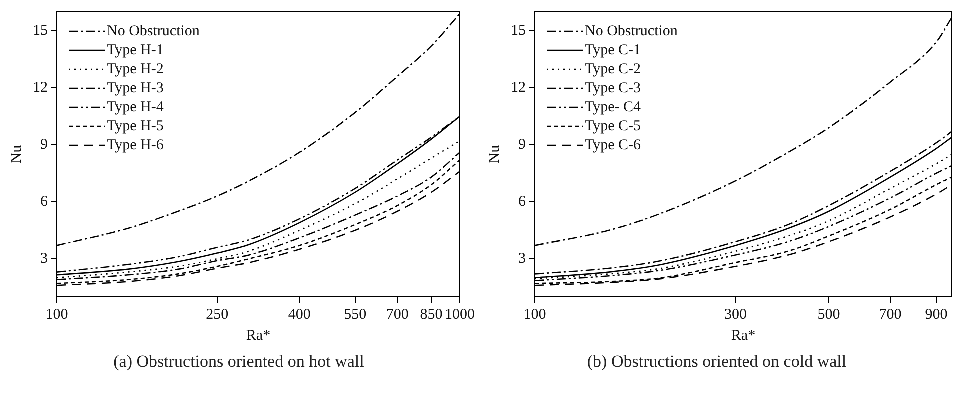  What do you see at coordinates (613, 69) in the screenshot?
I see `legend-label: Type C-2` at bounding box center [613, 69].